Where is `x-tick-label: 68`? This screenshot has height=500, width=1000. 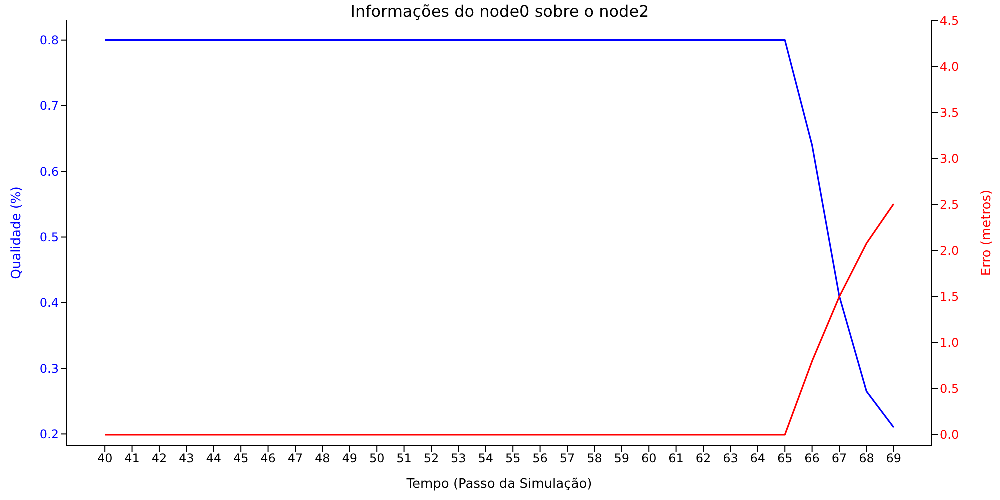 x-tick-label: 68 is located at coordinates (866, 459).